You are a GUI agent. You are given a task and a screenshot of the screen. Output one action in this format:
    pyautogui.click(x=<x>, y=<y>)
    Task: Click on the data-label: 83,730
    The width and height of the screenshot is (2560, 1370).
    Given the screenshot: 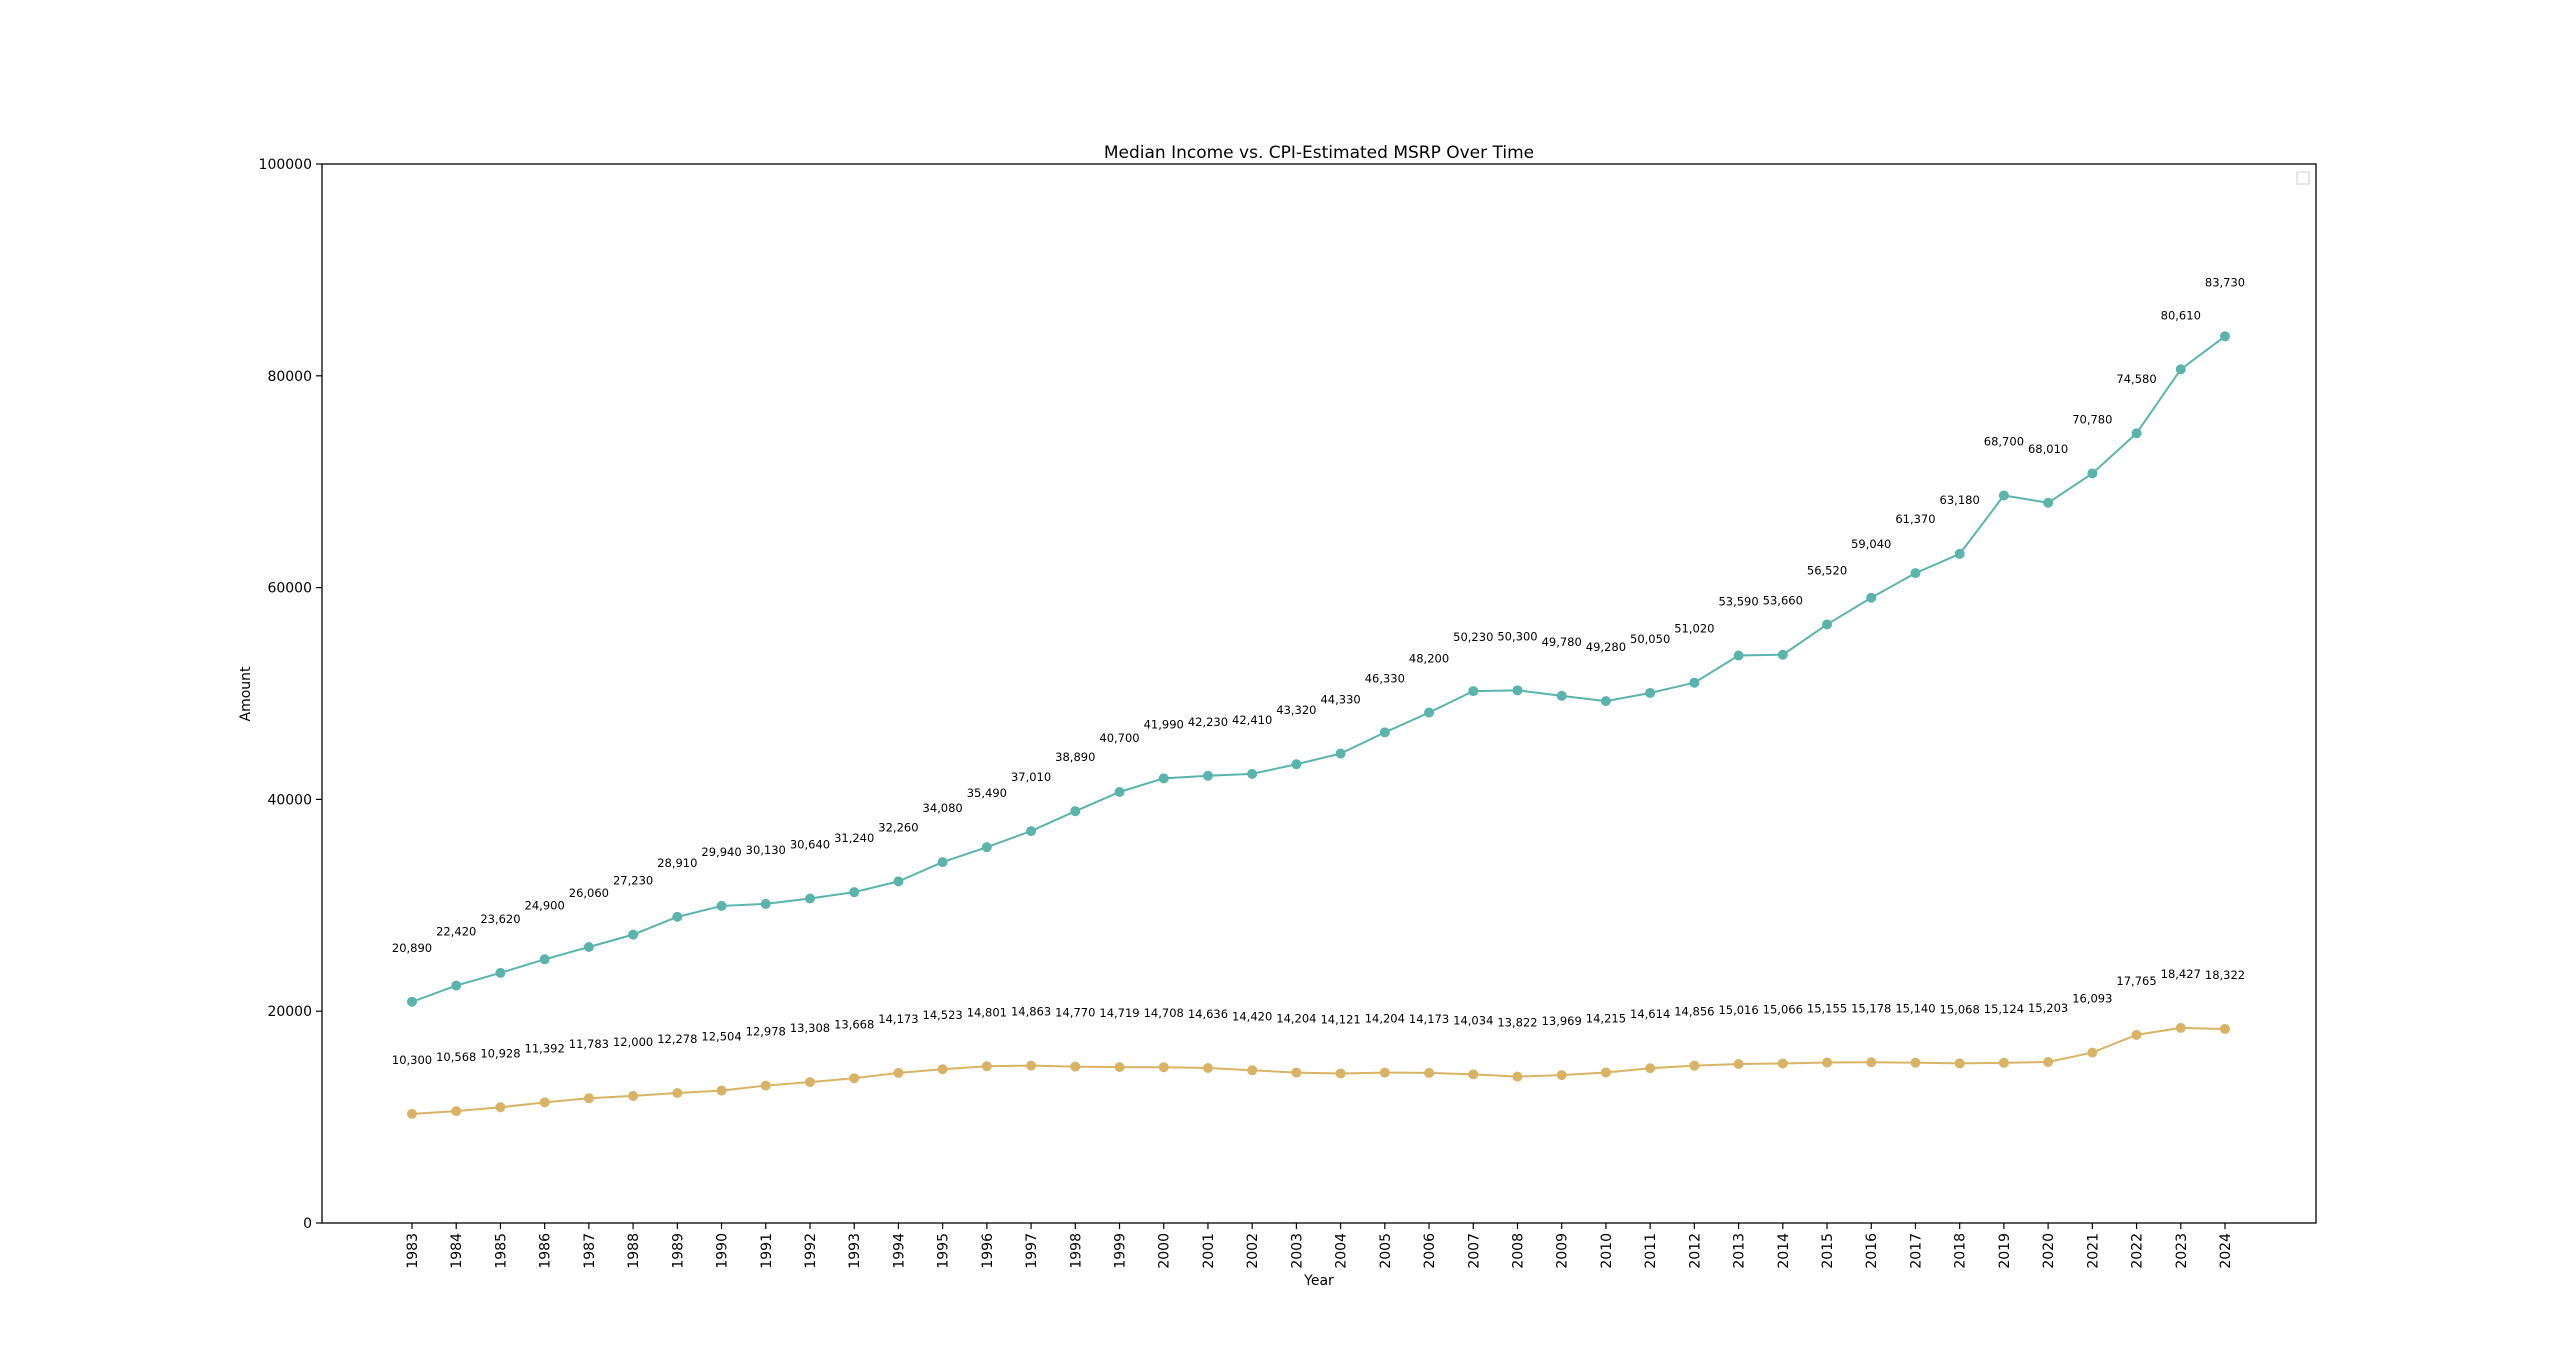 What is the action you would take?
    pyautogui.click(x=2225, y=282)
    